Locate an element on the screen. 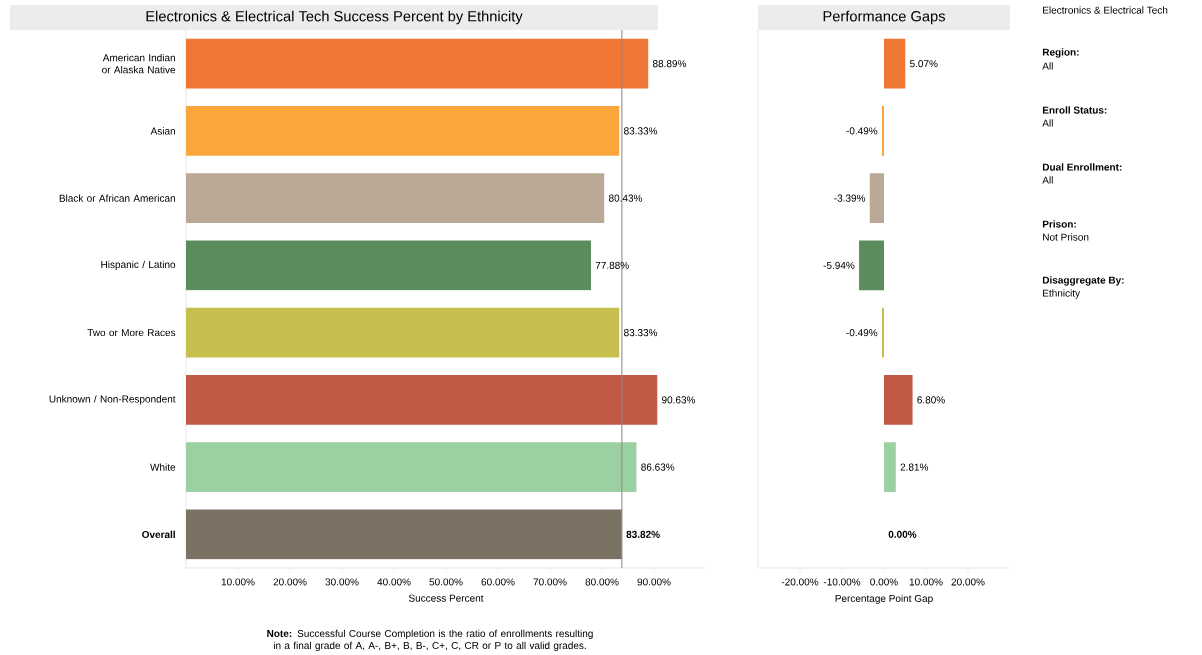 The width and height of the screenshot is (1202, 655). data-label: 77.88% is located at coordinates (612, 265).